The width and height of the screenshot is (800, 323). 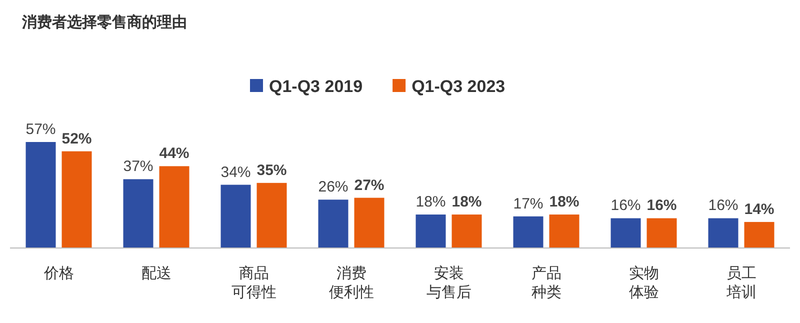 What do you see at coordinates (104, 22) in the screenshot?
I see `chart-title: 消费者选择零售商的理由` at bounding box center [104, 22].